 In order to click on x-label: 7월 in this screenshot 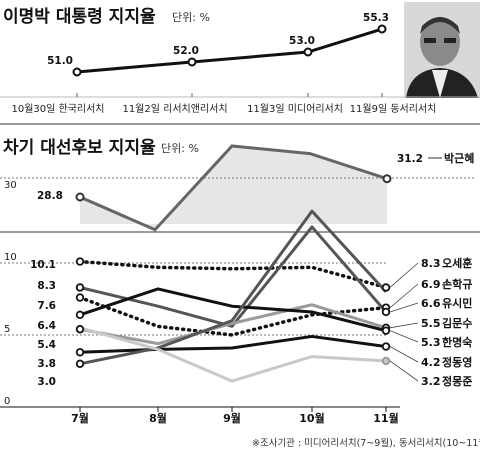, I will do `click(80, 418)`.